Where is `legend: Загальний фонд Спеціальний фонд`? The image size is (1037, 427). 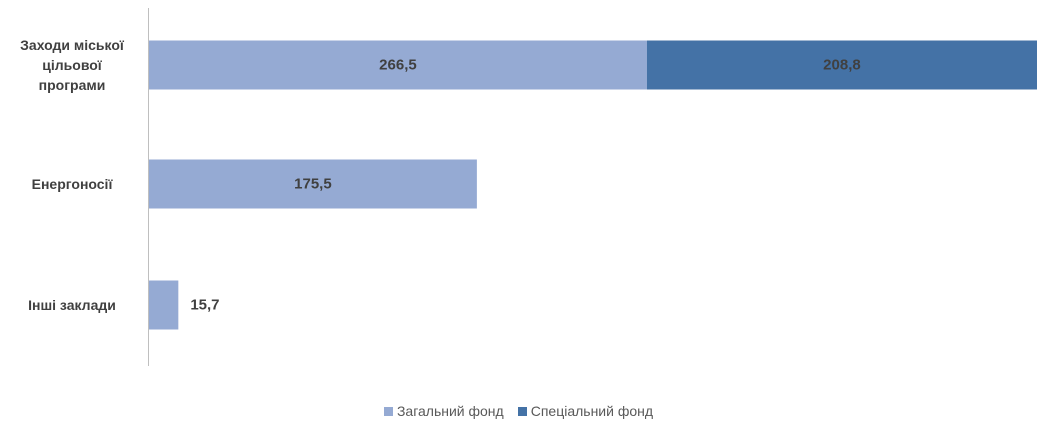 legend: Загальний фонд Спеціальний фонд is located at coordinates (518, 411).